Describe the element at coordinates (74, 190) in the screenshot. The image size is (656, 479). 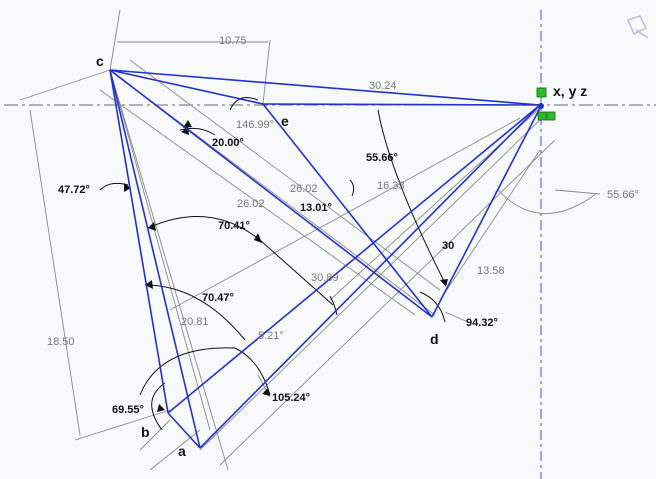
I see `dim-47-72: 47.72°` at that location.